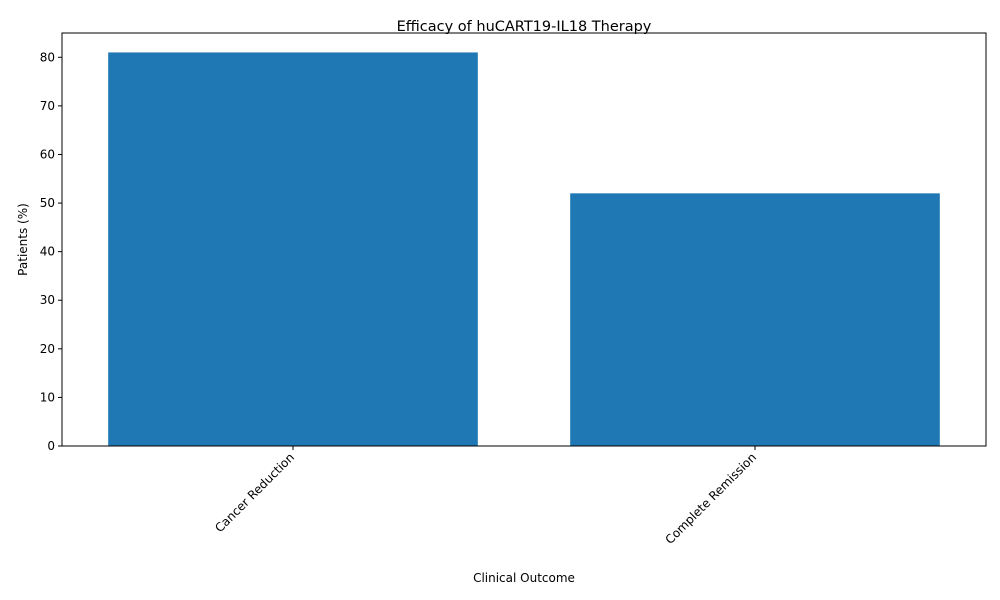  I want to click on y-tick-label: 20, so click(47, 349).